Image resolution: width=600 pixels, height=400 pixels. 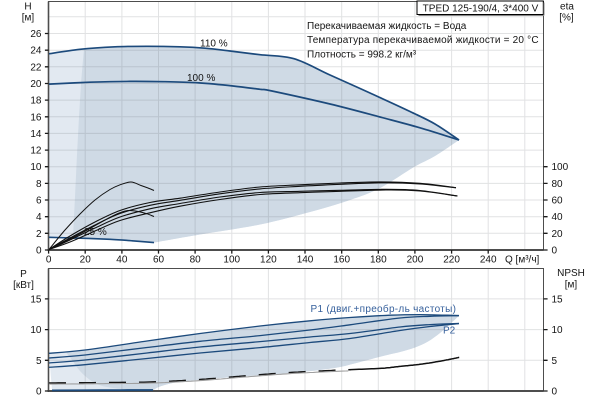 I want to click on svg-text: 180, so click(x=378, y=259).